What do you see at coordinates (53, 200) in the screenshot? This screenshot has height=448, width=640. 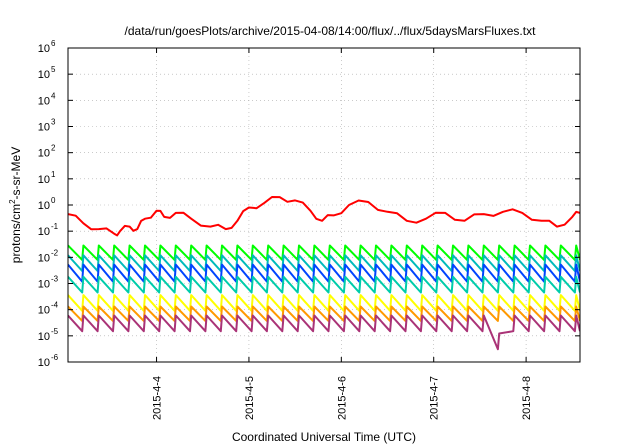 I see `y-tick-exponent: 0` at bounding box center [53, 200].